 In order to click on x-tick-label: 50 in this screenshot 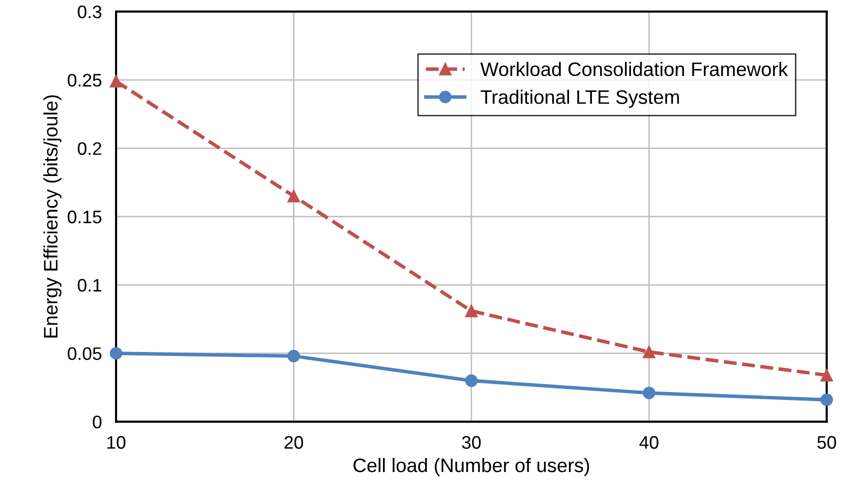, I will do `click(826, 442)`.